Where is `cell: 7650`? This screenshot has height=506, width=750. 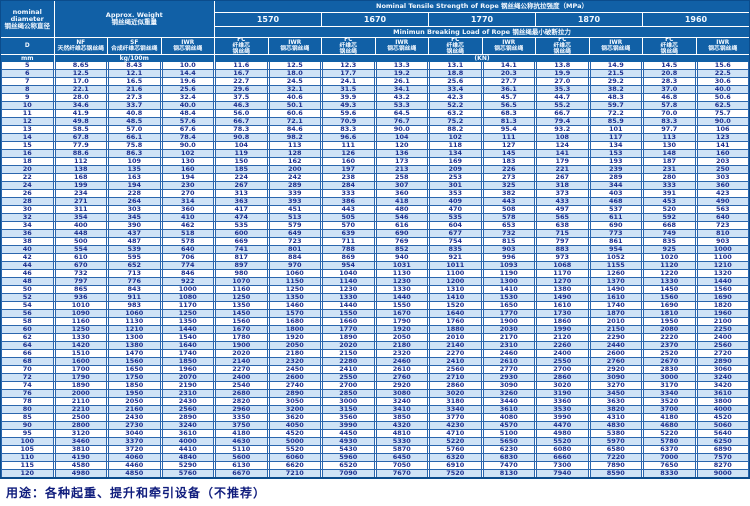
cell: 7650 is located at coordinates (669, 465).